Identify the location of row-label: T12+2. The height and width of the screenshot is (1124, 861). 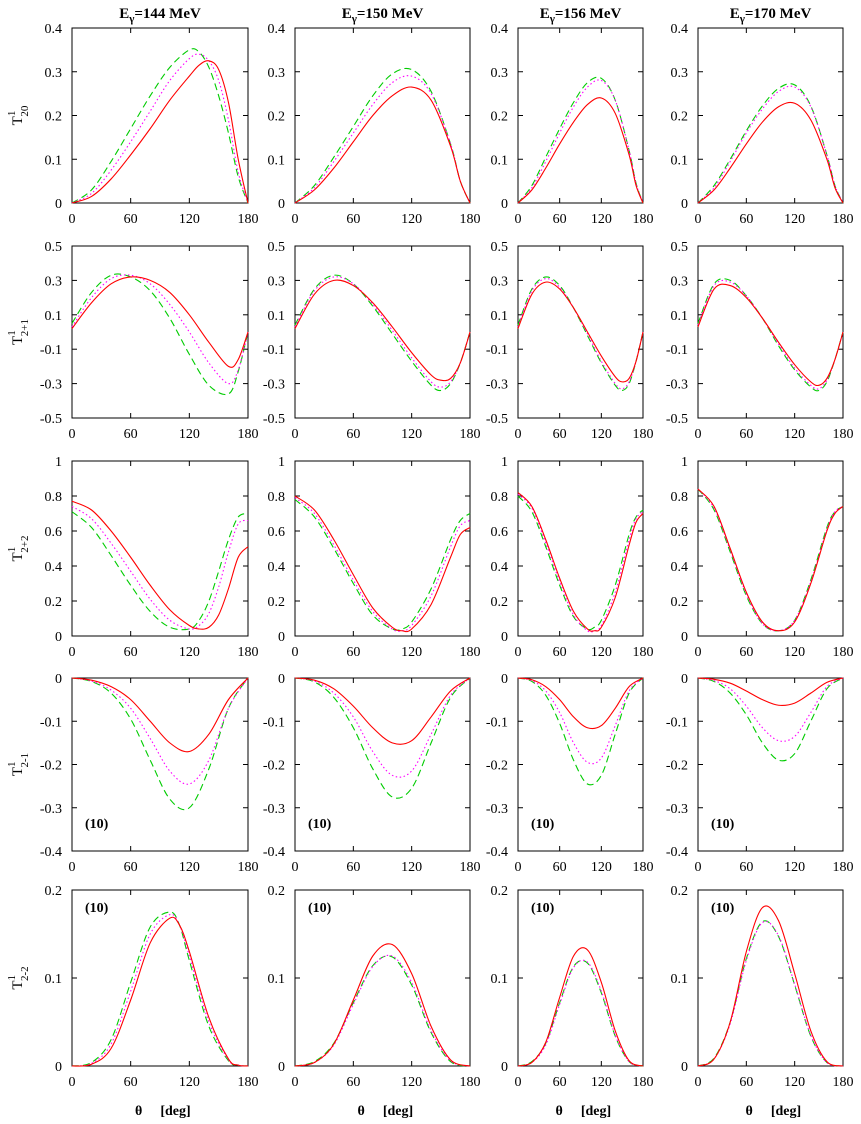
(18, 549).